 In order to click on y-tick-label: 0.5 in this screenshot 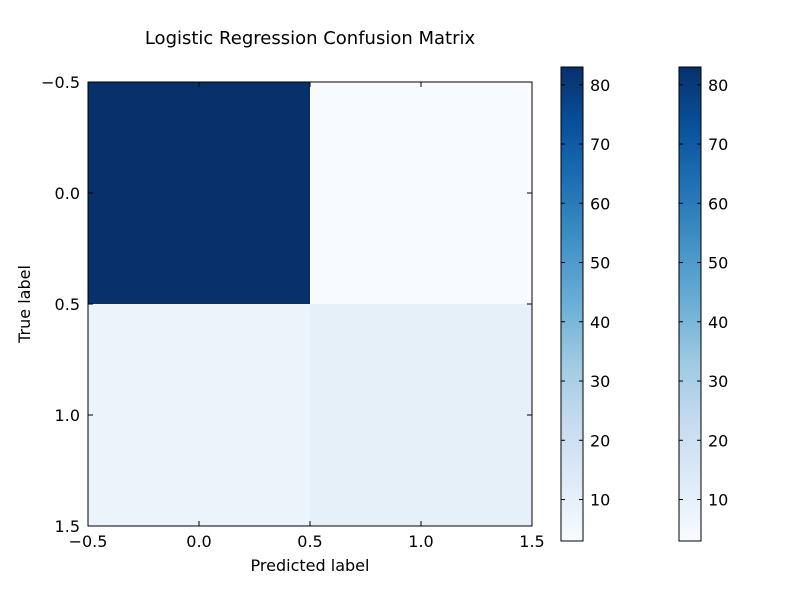, I will do `click(67, 304)`.